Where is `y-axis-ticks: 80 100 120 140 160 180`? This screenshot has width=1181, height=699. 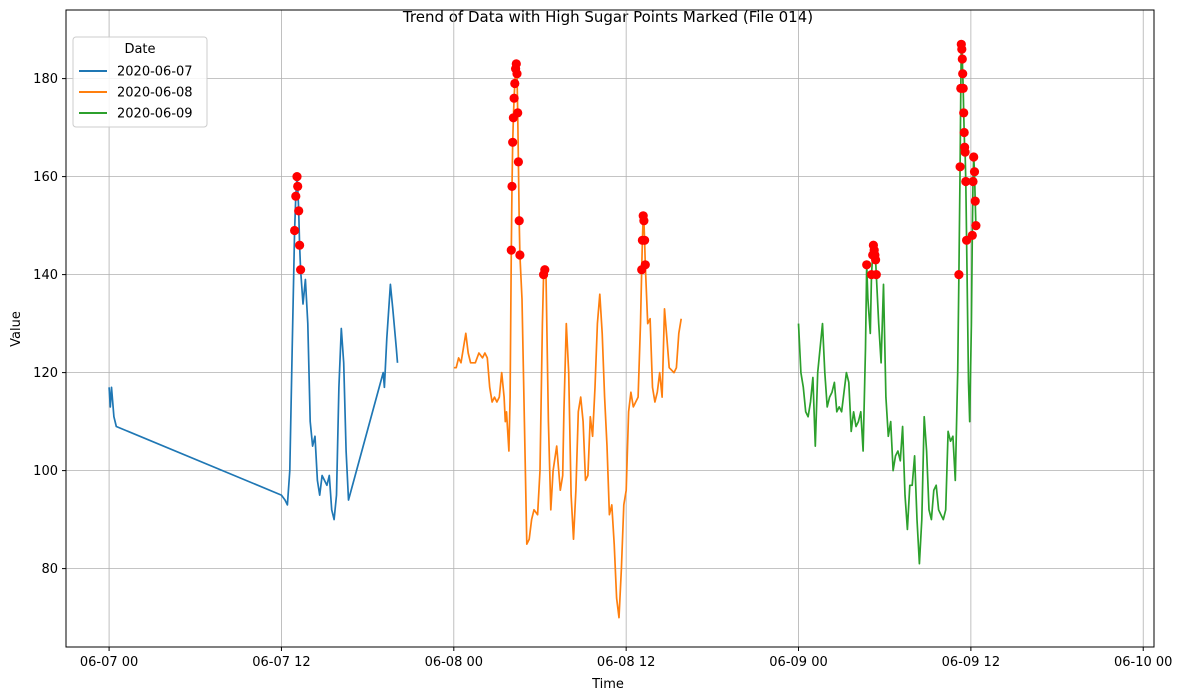
y-axis-ticks: 80 100 120 140 160 180 is located at coordinates (49, 324).